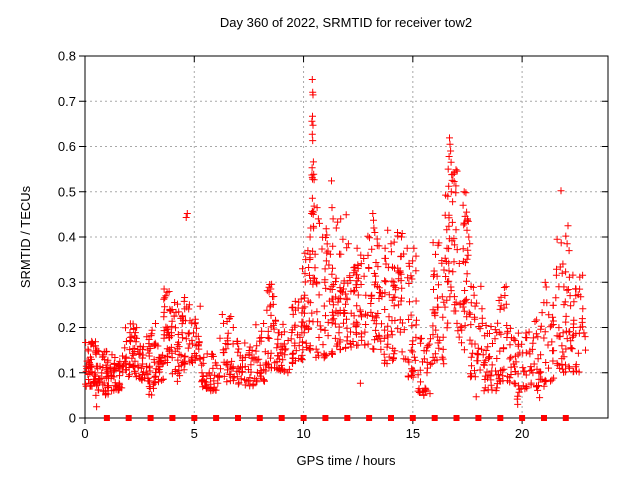  I want to click on x-tick-label: 0, so click(84, 433).